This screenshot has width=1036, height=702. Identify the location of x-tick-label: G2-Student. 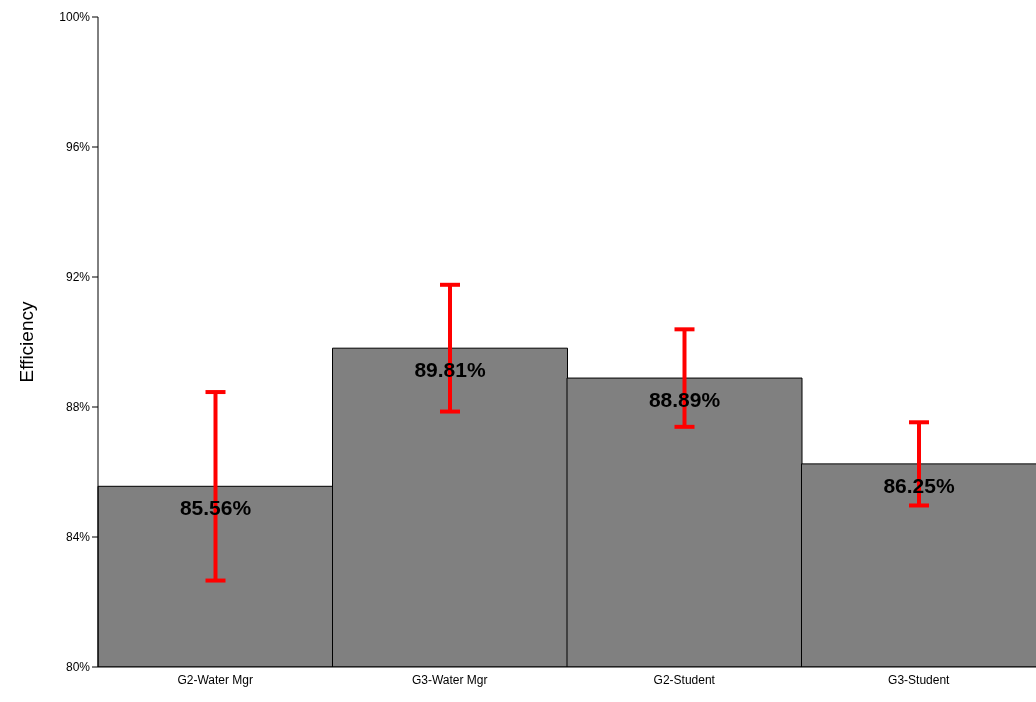
(684, 679).